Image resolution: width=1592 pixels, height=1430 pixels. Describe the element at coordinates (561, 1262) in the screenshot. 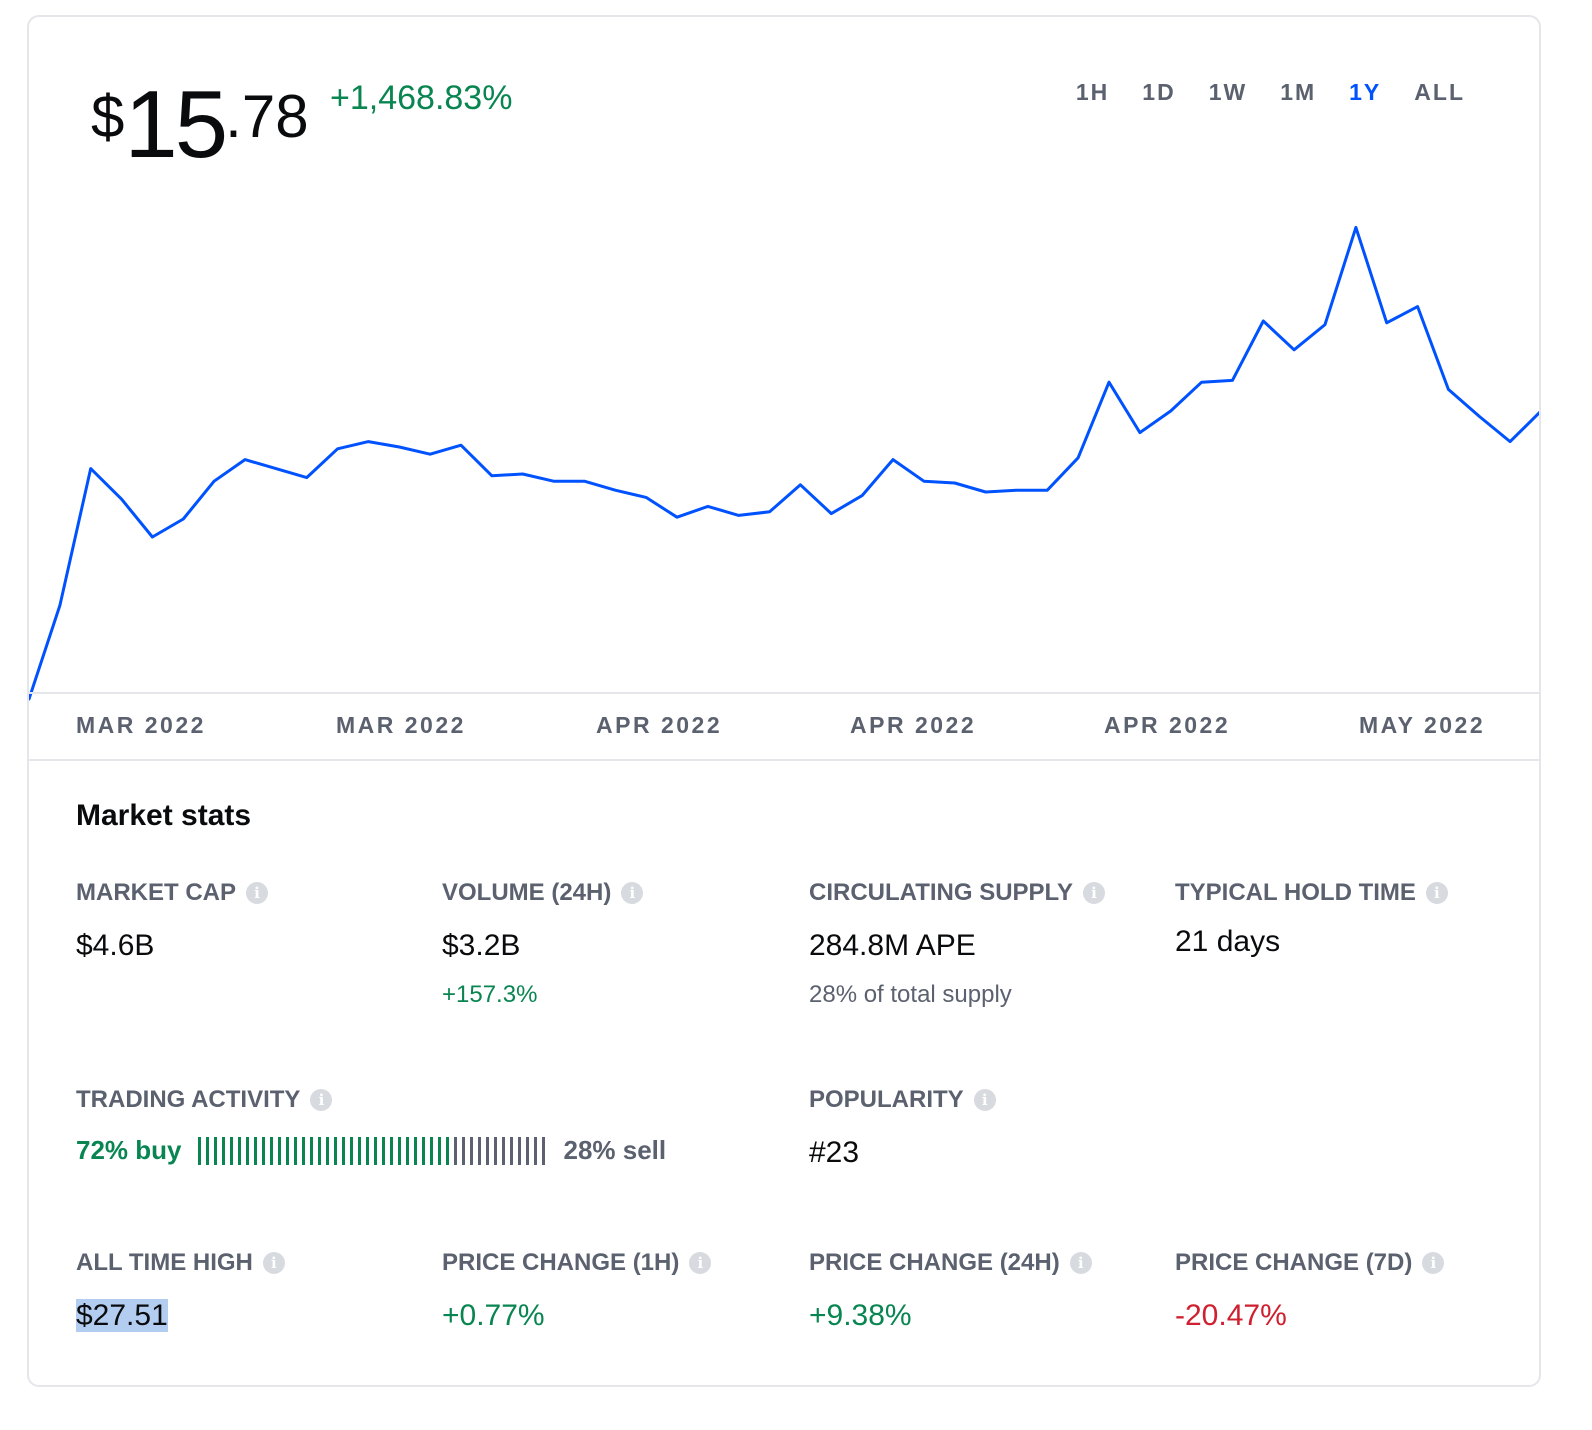

I see `stat-label: PRICE CHANGE (1H)` at that location.